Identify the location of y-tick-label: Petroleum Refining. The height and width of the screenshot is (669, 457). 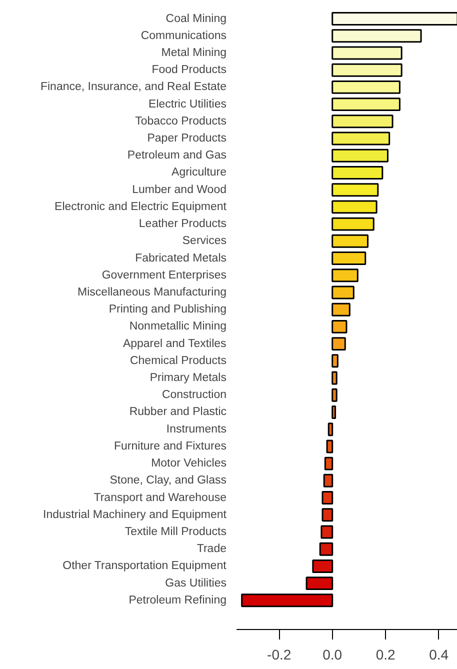
(177, 600).